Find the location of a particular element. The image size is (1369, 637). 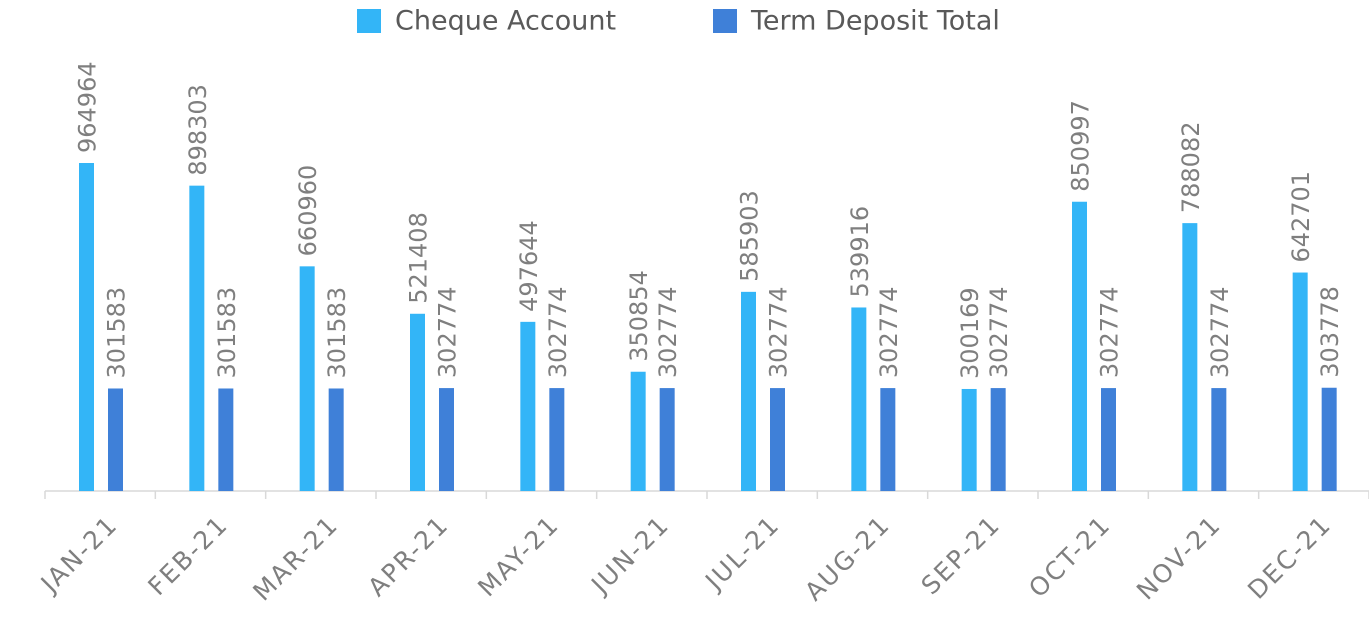

value-label: 521408 is located at coordinates (419, 258).